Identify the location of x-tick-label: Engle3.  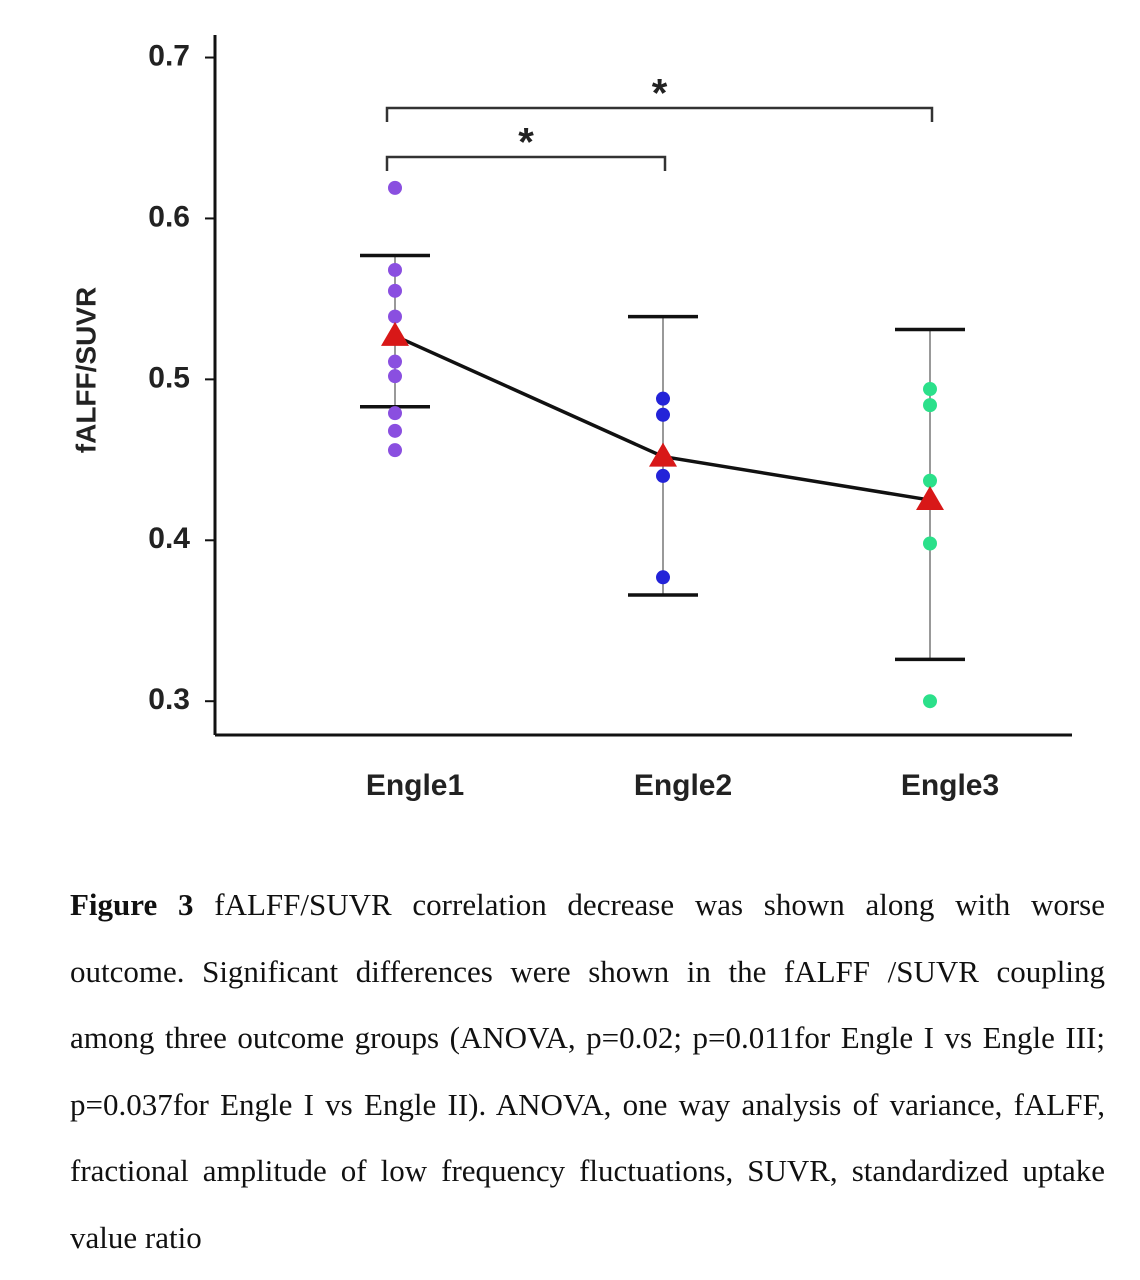
(950, 785).